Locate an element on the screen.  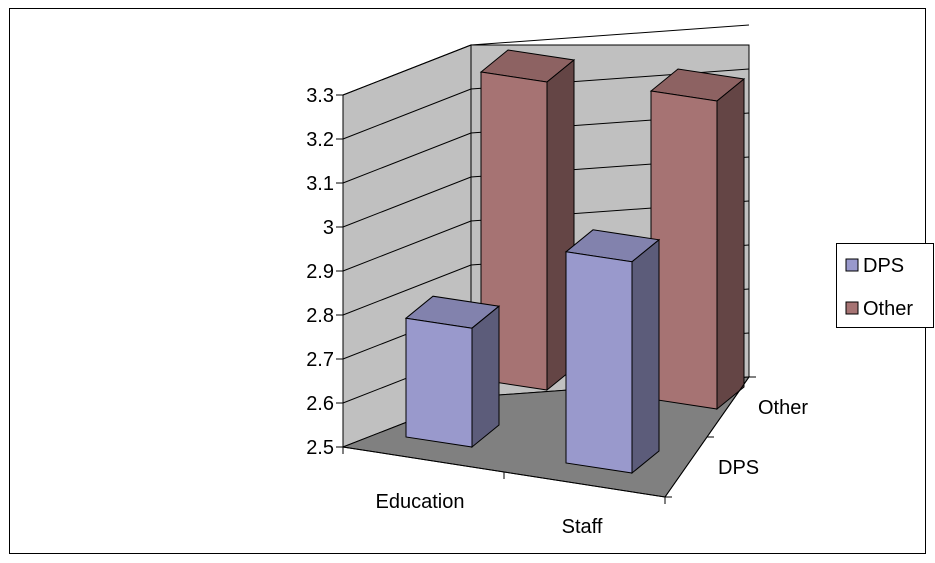
y-tick-label: 2.7 is located at coordinates (320, 360).